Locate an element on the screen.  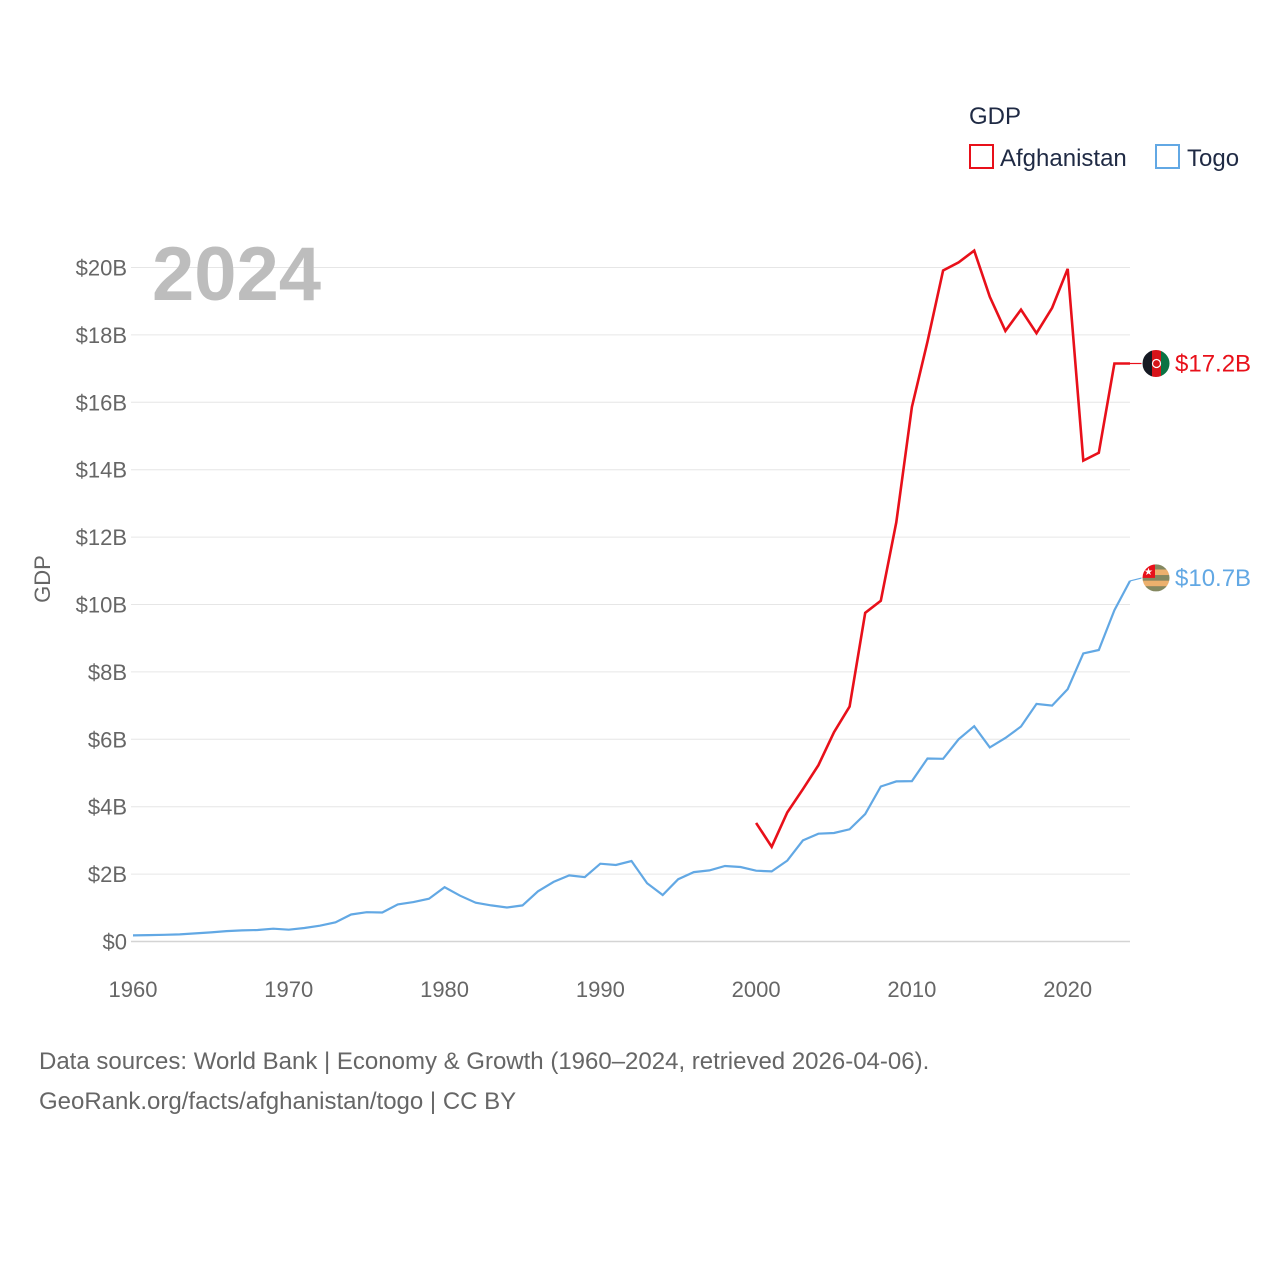
y-tick-label: $4B is located at coordinates (107, 807).